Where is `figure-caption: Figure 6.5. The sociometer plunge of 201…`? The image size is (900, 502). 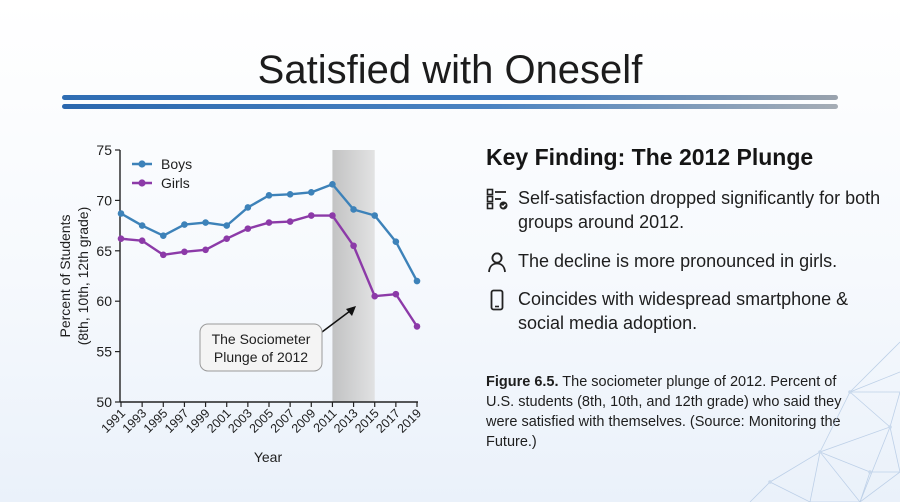
figure-caption: Figure 6.5. The sociometer plunge of 201… is located at coordinates (671, 412).